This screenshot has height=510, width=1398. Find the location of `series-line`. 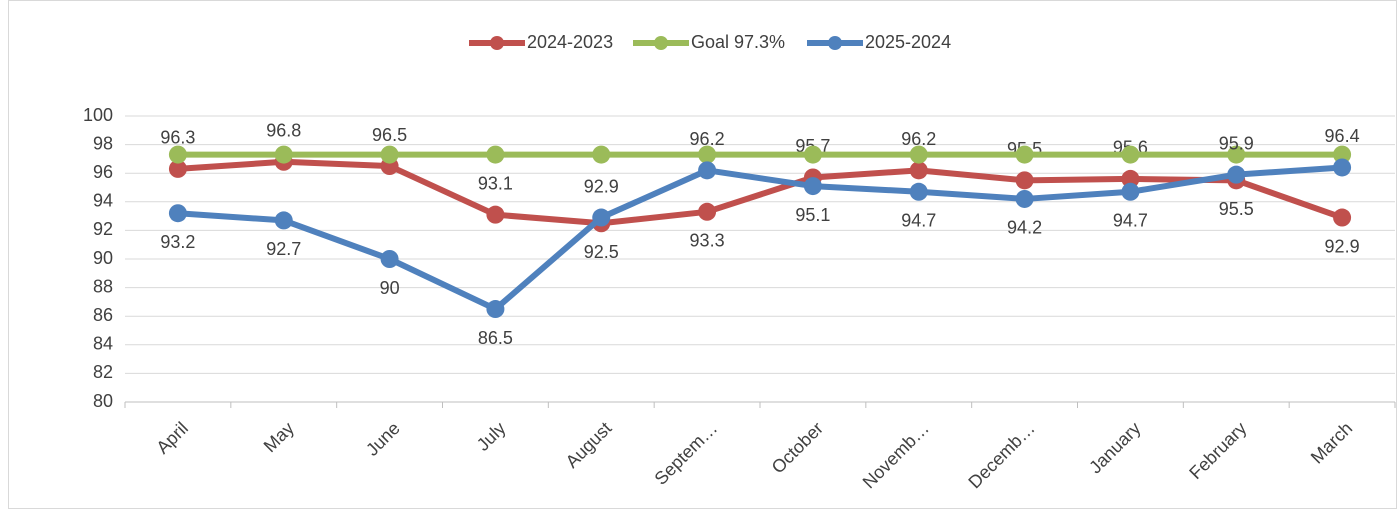

series-line is located at coordinates (760, 192).